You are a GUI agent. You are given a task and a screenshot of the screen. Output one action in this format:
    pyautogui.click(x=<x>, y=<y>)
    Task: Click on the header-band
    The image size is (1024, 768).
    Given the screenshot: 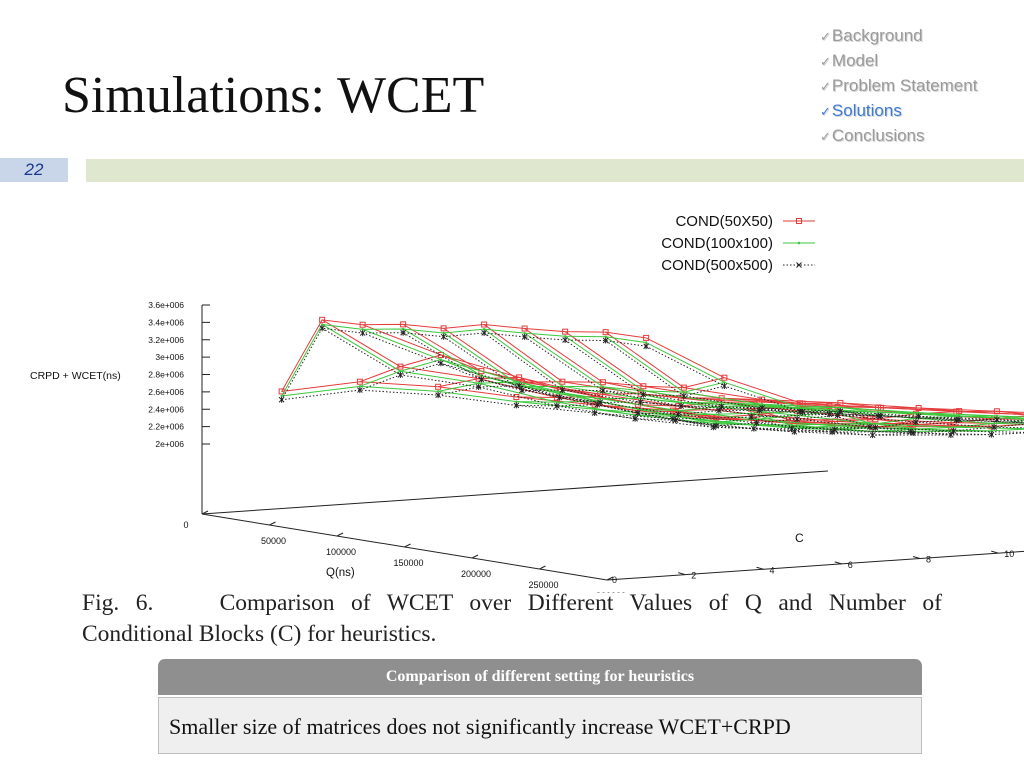 What is the action you would take?
    pyautogui.click(x=555, y=170)
    